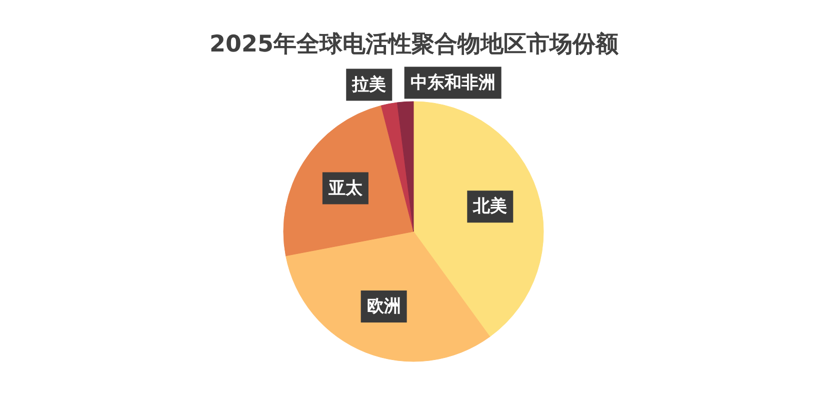  I want to click on chart-title: 2025年全球电活性聚合物地区市场份额, so click(414, 44).